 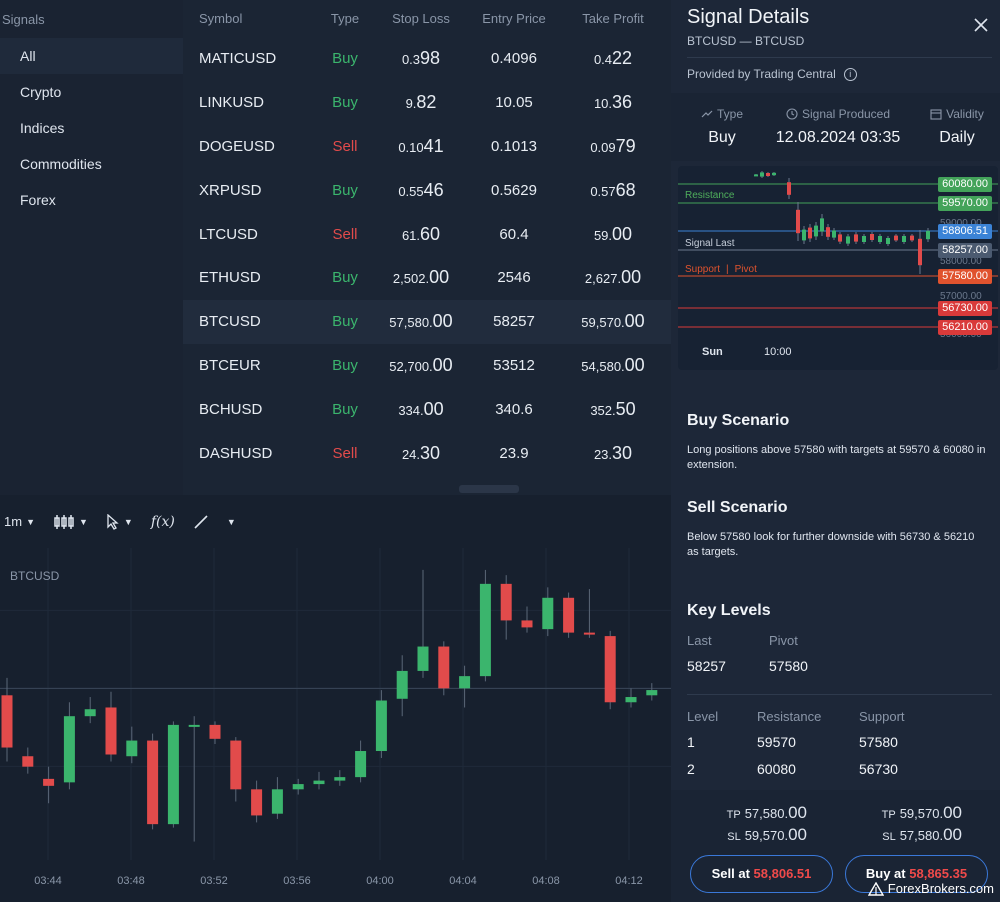 What do you see at coordinates (238, 59) in the screenshot?
I see `symbol-cell: MATICUSD` at bounding box center [238, 59].